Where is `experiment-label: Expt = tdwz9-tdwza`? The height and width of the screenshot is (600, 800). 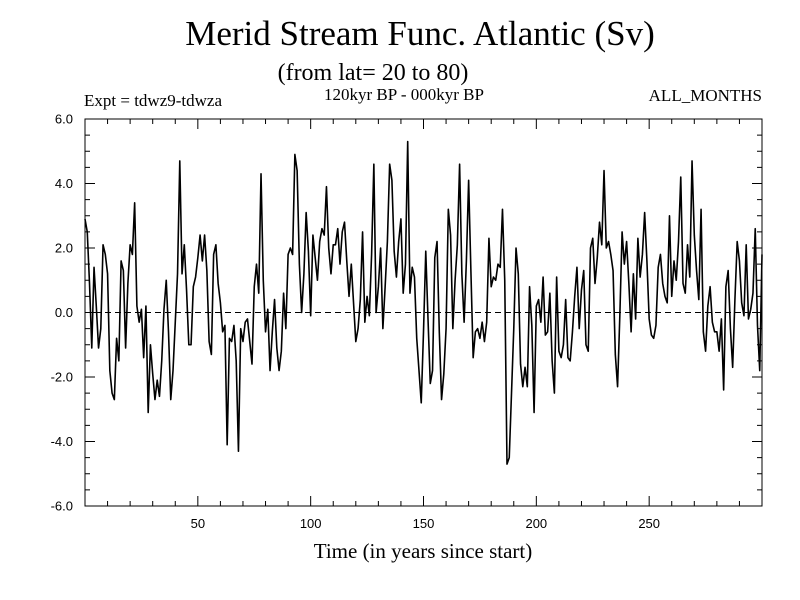 experiment-label: Expt = tdwz9-tdwza is located at coordinates (153, 100).